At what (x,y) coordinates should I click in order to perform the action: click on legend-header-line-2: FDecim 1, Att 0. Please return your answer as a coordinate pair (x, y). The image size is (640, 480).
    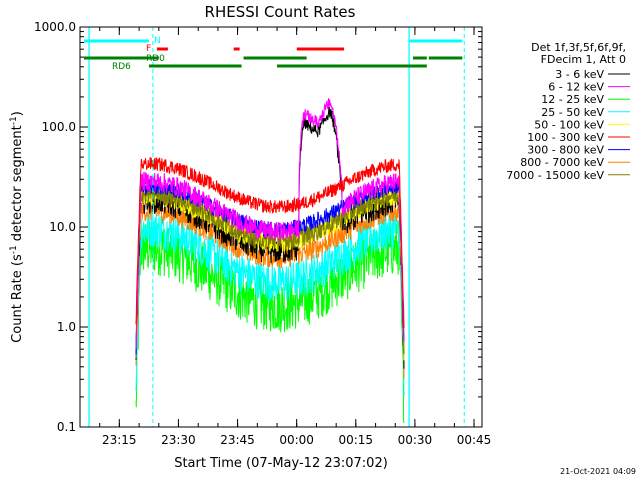
    Looking at the image, I should click on (583, 59).